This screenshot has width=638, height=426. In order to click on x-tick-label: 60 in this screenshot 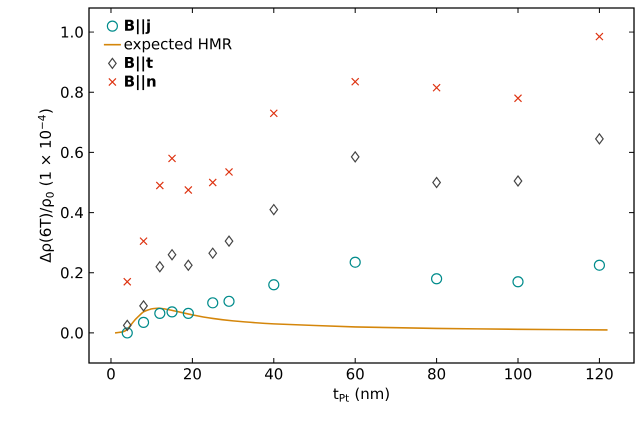, I will do `click(355, 374)`.